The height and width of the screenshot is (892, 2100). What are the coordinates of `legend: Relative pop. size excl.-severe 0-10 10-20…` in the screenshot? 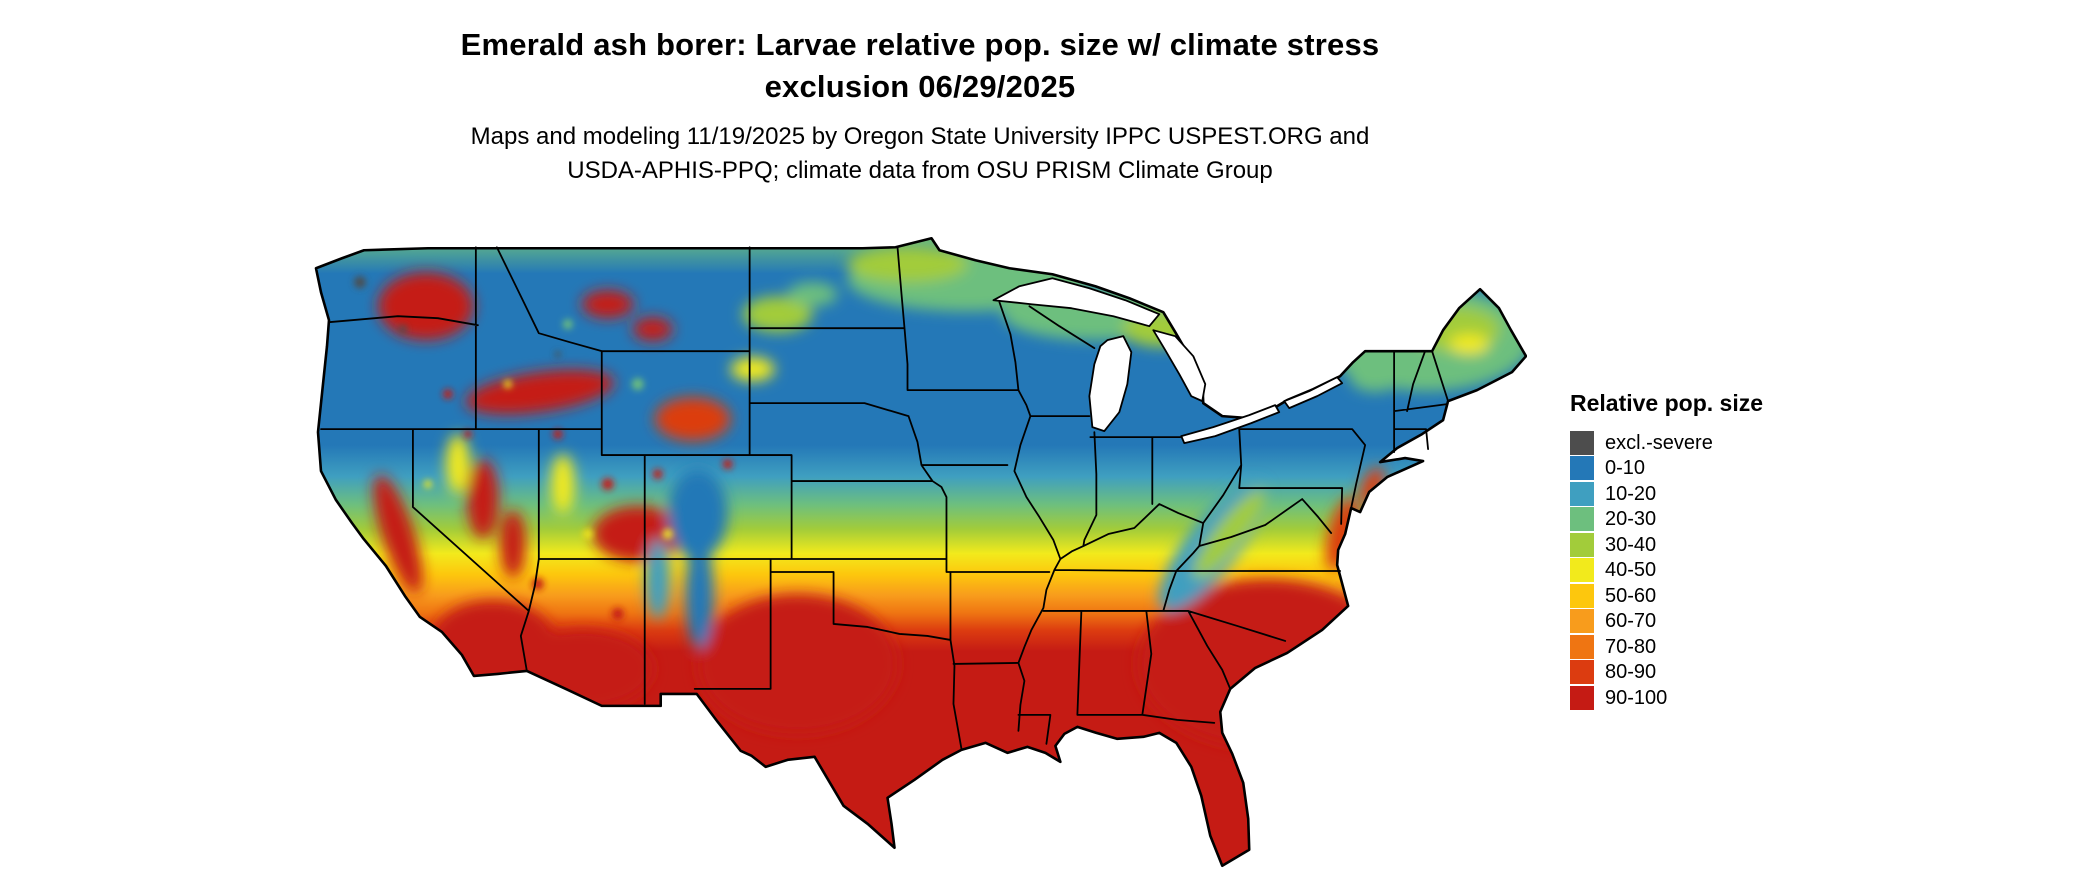 It's located at (1700, 550).